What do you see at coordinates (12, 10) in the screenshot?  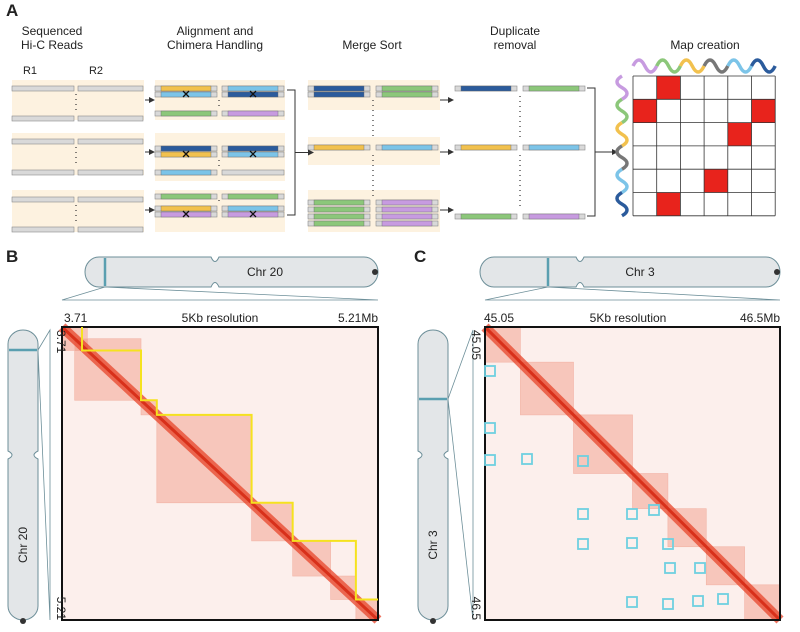 I see `panel-label: A` at bounding box center [12, 10].